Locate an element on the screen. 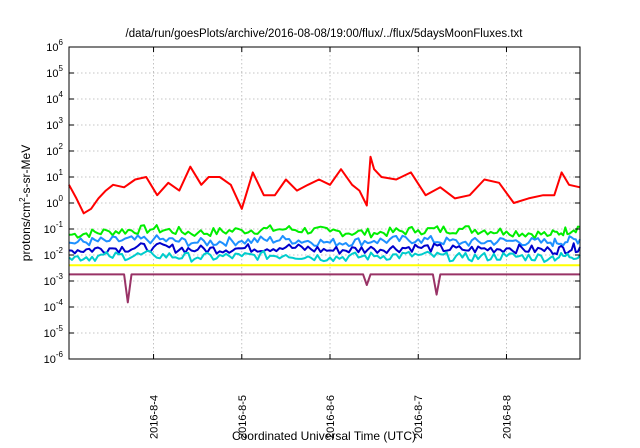  y-tick-label: 10⁻⁴ is located at coordinates (54, 306).